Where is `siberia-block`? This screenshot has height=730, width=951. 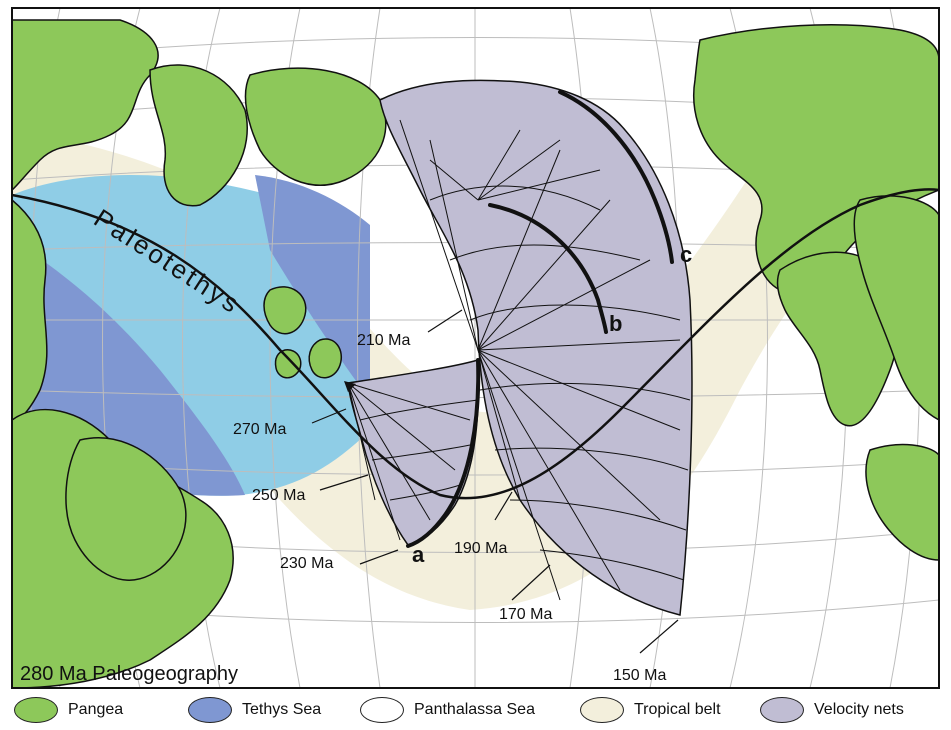 siberia-block is located at coordinates (198, 135).